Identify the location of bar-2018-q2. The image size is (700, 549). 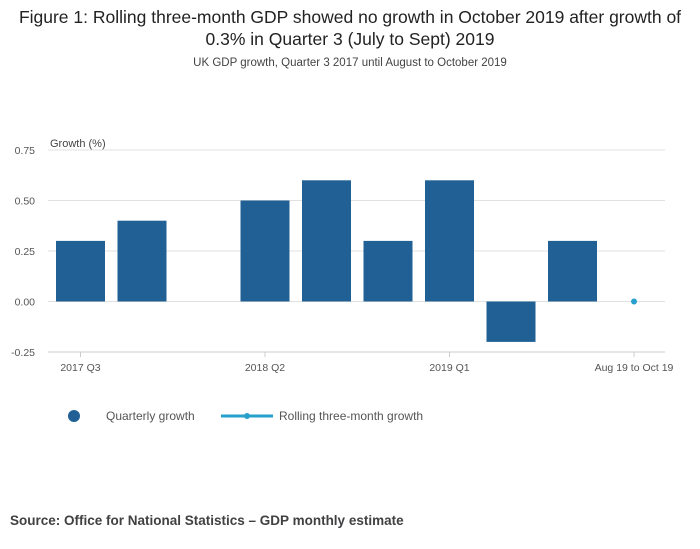
(265, 251).